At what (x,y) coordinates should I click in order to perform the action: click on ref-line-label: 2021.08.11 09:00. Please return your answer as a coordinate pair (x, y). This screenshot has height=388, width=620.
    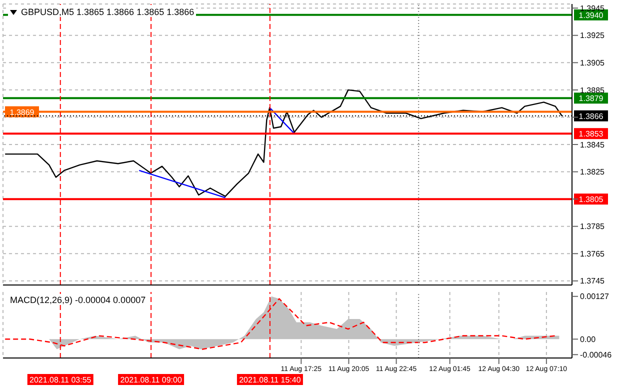
    Looking at the image, I should click on (151, 380).